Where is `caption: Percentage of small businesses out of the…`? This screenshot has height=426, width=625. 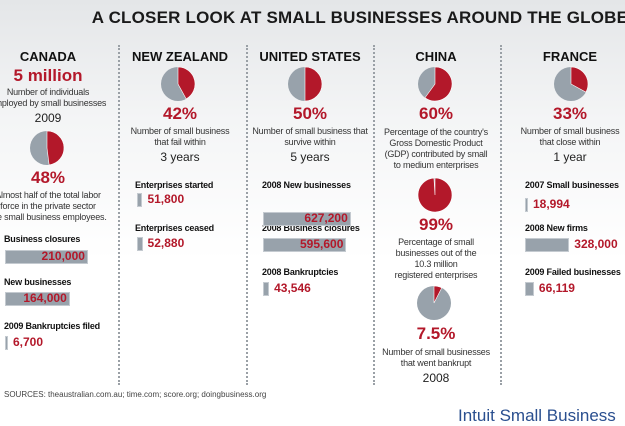
caption: Percentage of small businesses out of the… is located at coordinates (436, 259).